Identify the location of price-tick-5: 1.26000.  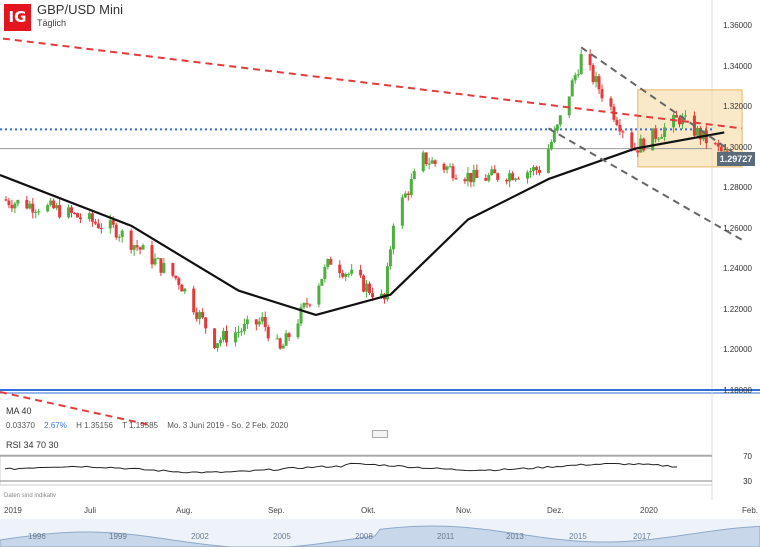
(737, 228).